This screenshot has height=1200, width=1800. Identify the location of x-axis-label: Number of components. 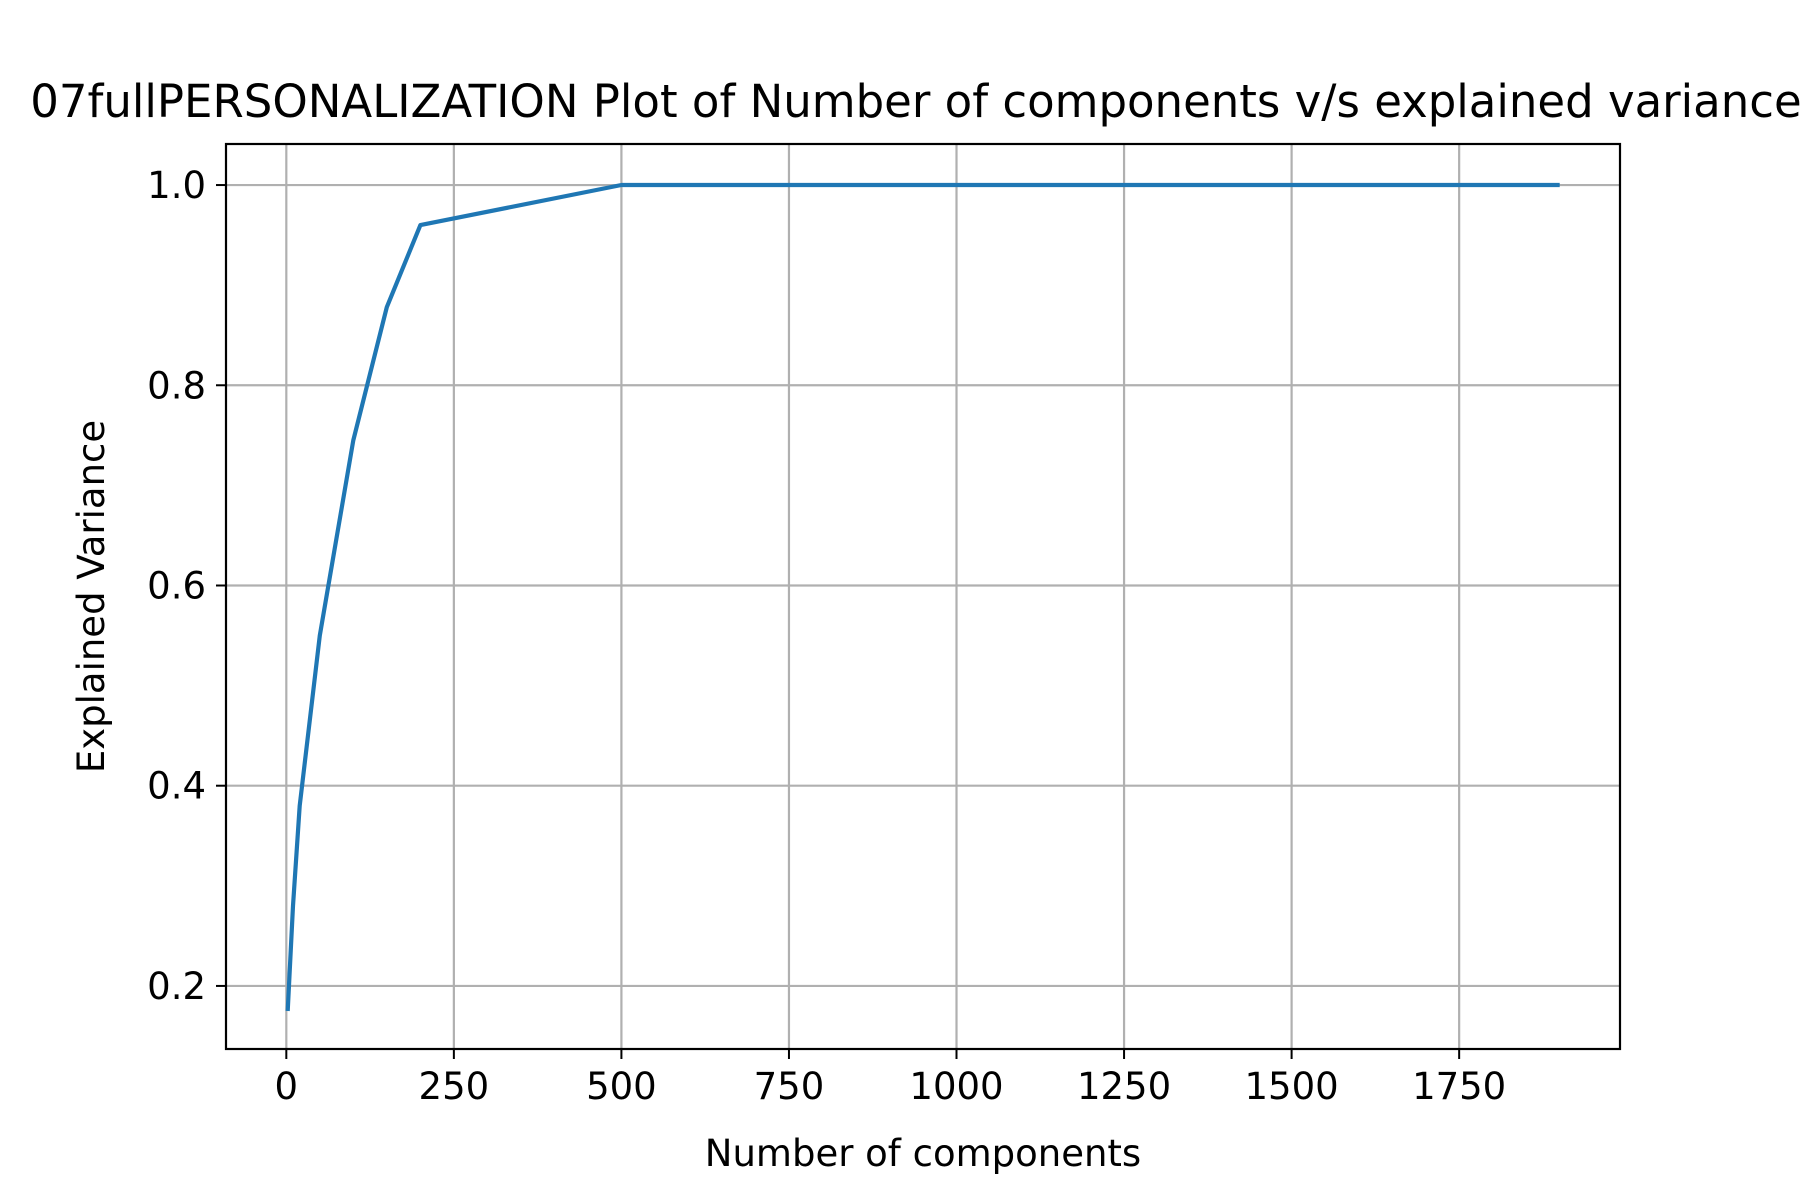
(923, 1153).